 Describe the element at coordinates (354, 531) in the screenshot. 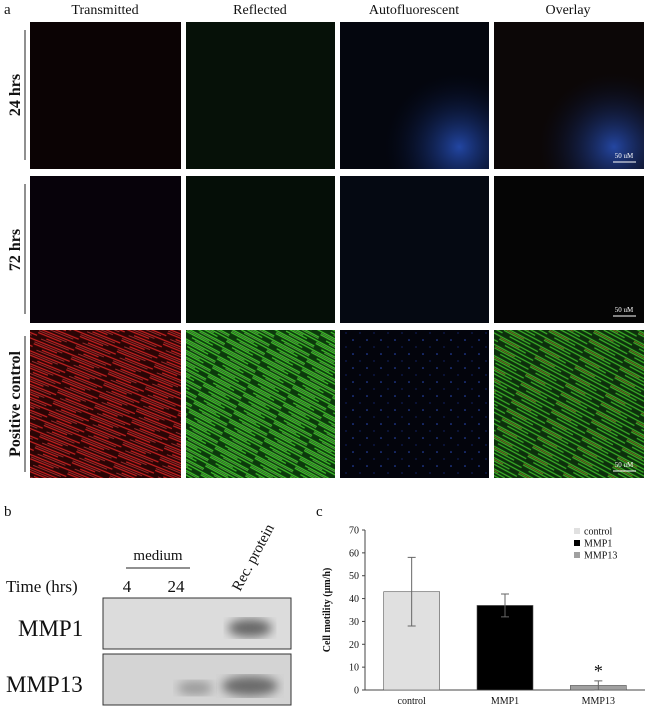

I see `y-tick-label: 70` at that location.